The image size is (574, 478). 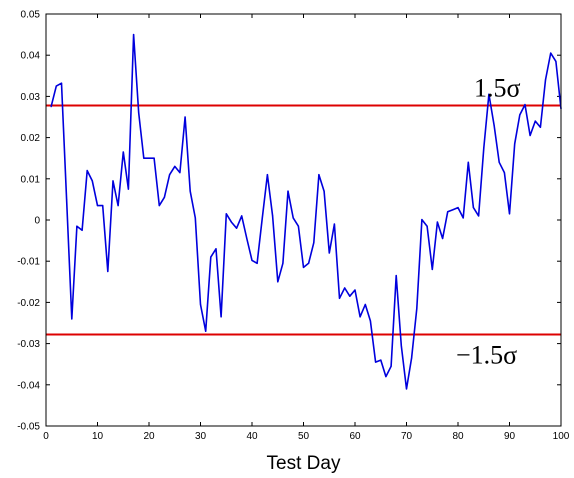 What do you see at coordinates (355, 436) in the screenshot?
I see `x-tick-label: 60` at bounding box center [355, 436].